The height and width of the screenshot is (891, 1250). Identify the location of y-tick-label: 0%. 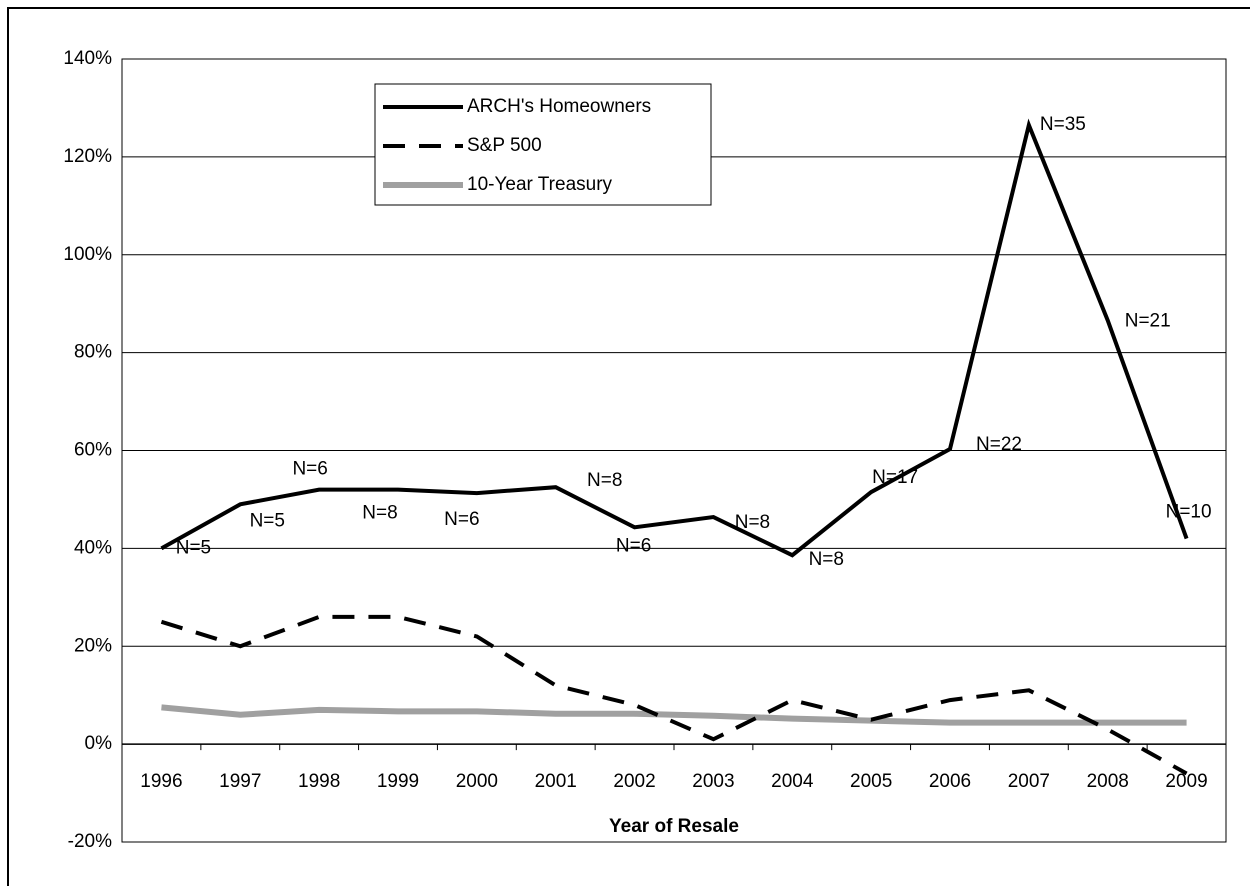
(99, 743).